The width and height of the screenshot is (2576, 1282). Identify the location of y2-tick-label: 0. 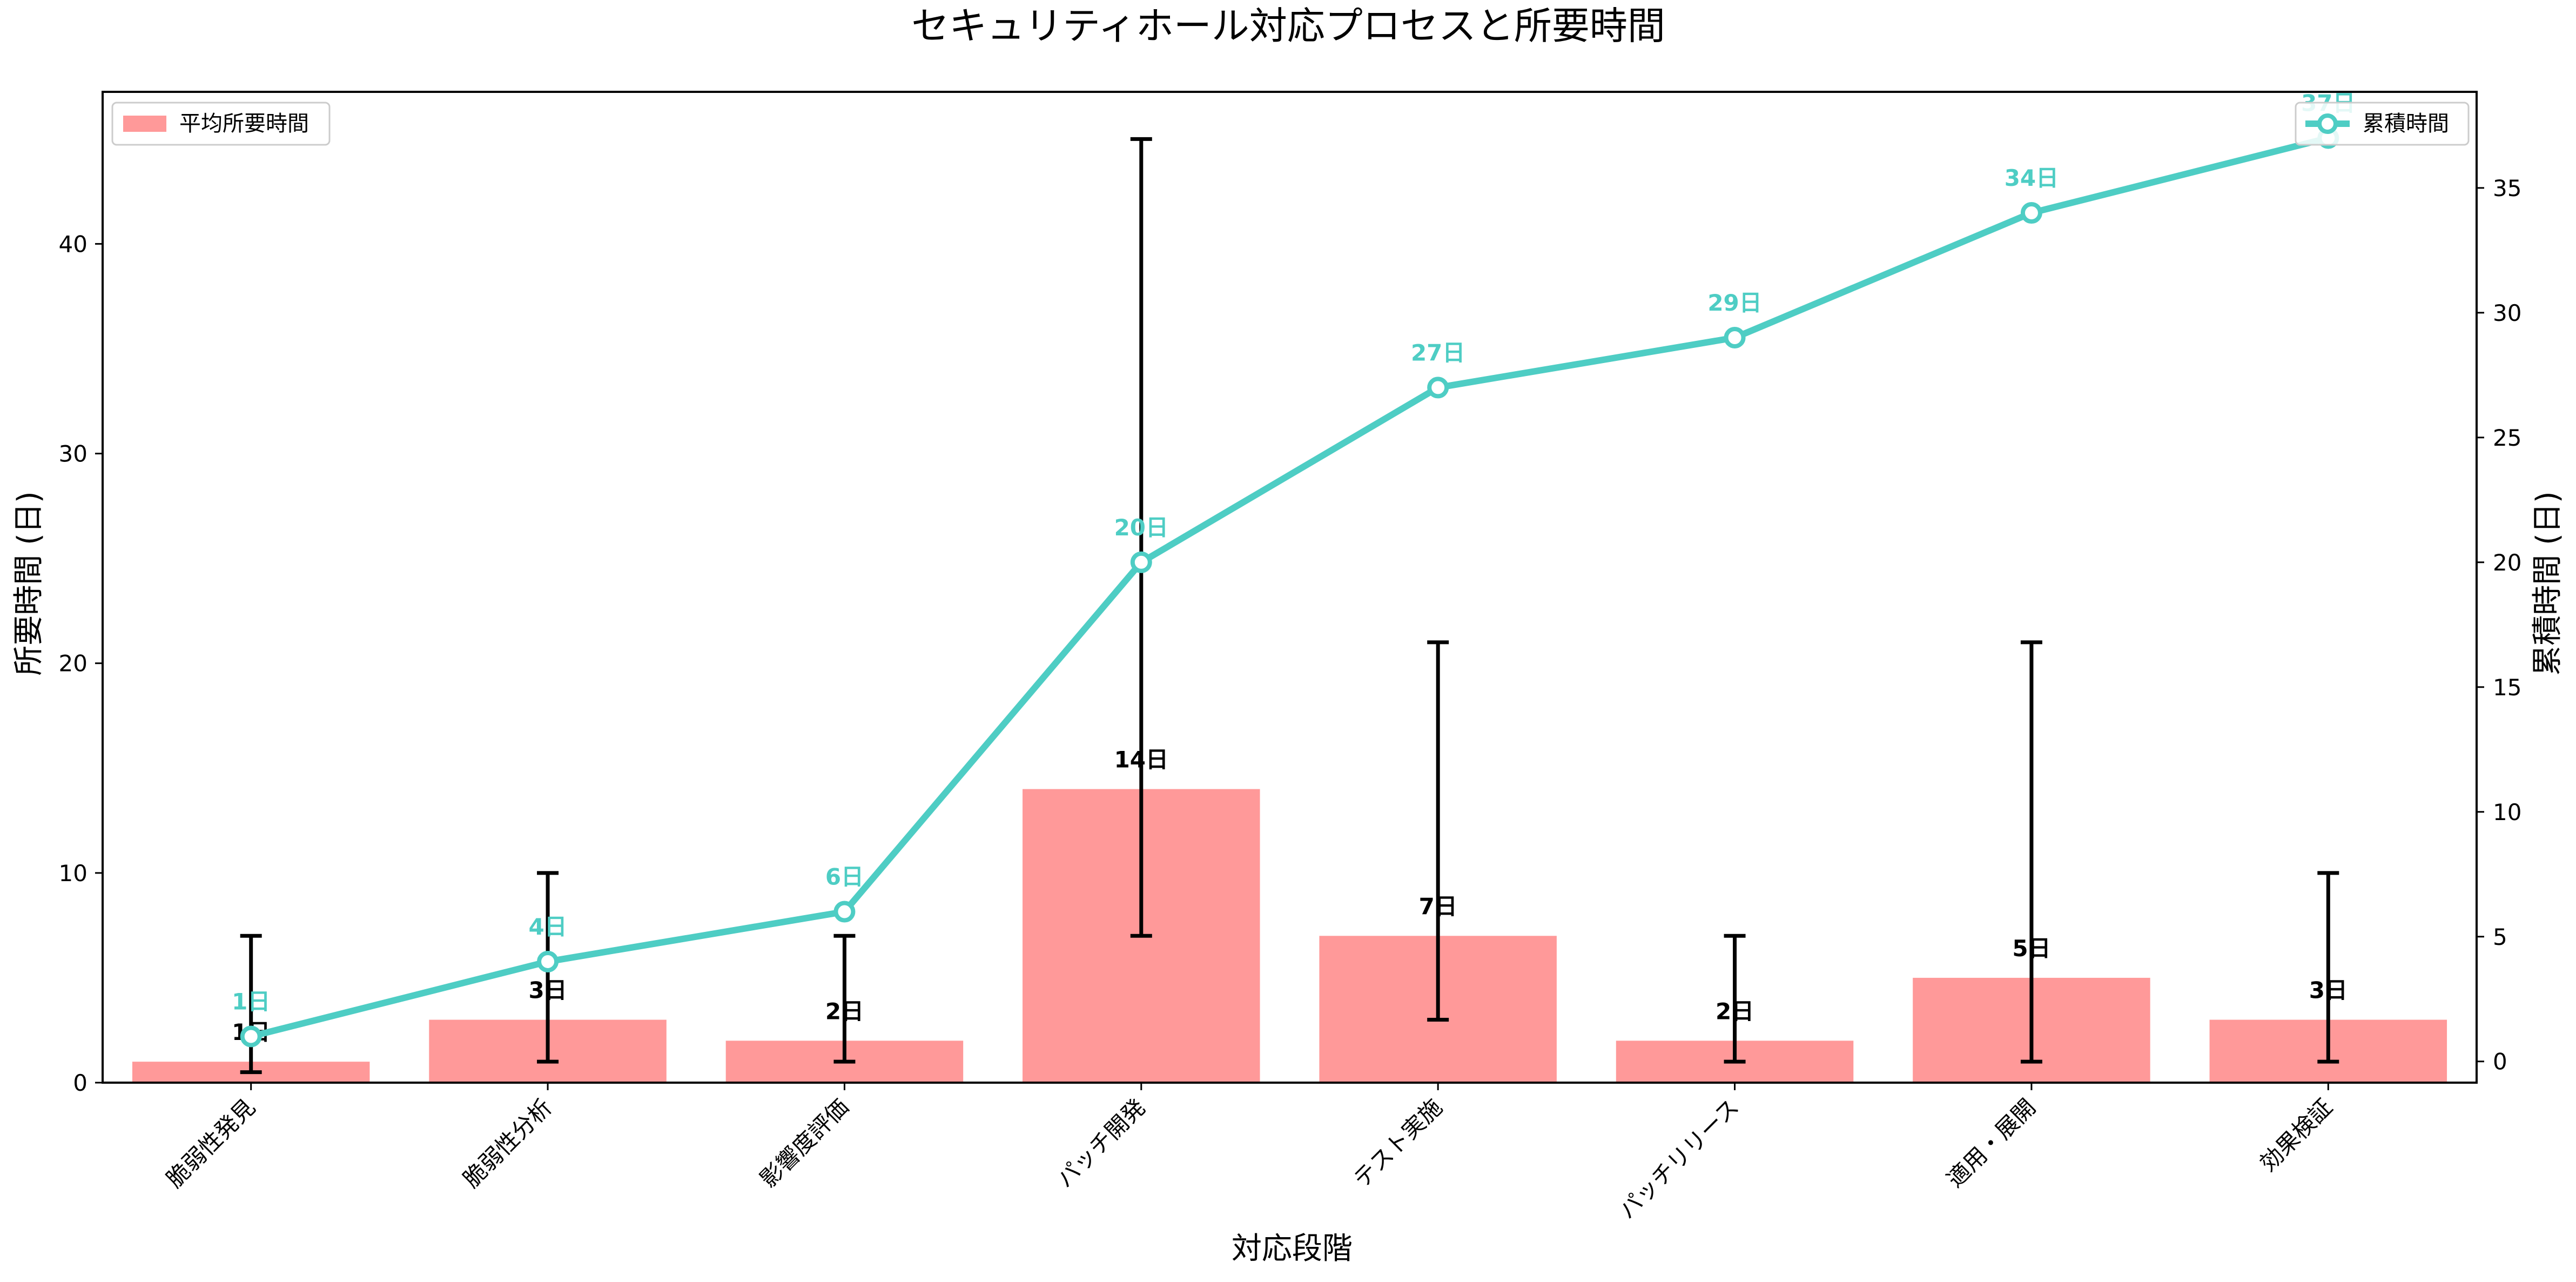
(2500, 1062).